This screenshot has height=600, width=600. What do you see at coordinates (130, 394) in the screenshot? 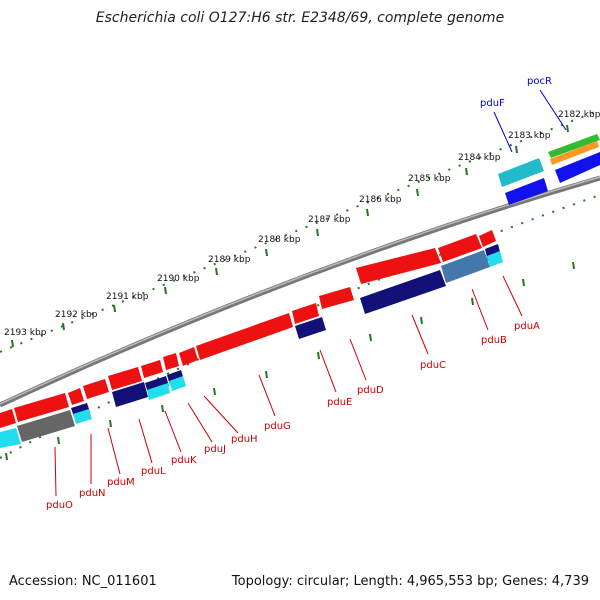
I see `gene-block-pduM-rev` at bounding box center [130, 394].